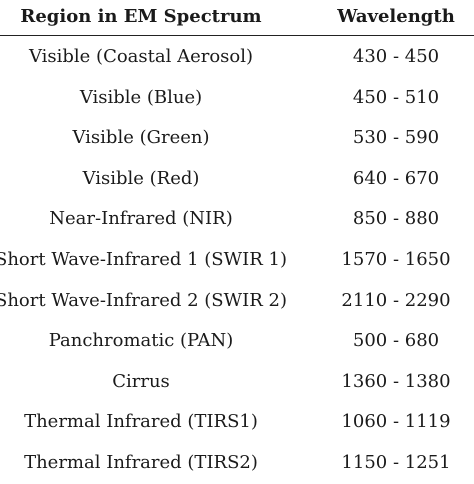 The height and width of the screenshot is (484, 474). I want to click on region-cell: Panchromatic (PAN), so click(141, 341).